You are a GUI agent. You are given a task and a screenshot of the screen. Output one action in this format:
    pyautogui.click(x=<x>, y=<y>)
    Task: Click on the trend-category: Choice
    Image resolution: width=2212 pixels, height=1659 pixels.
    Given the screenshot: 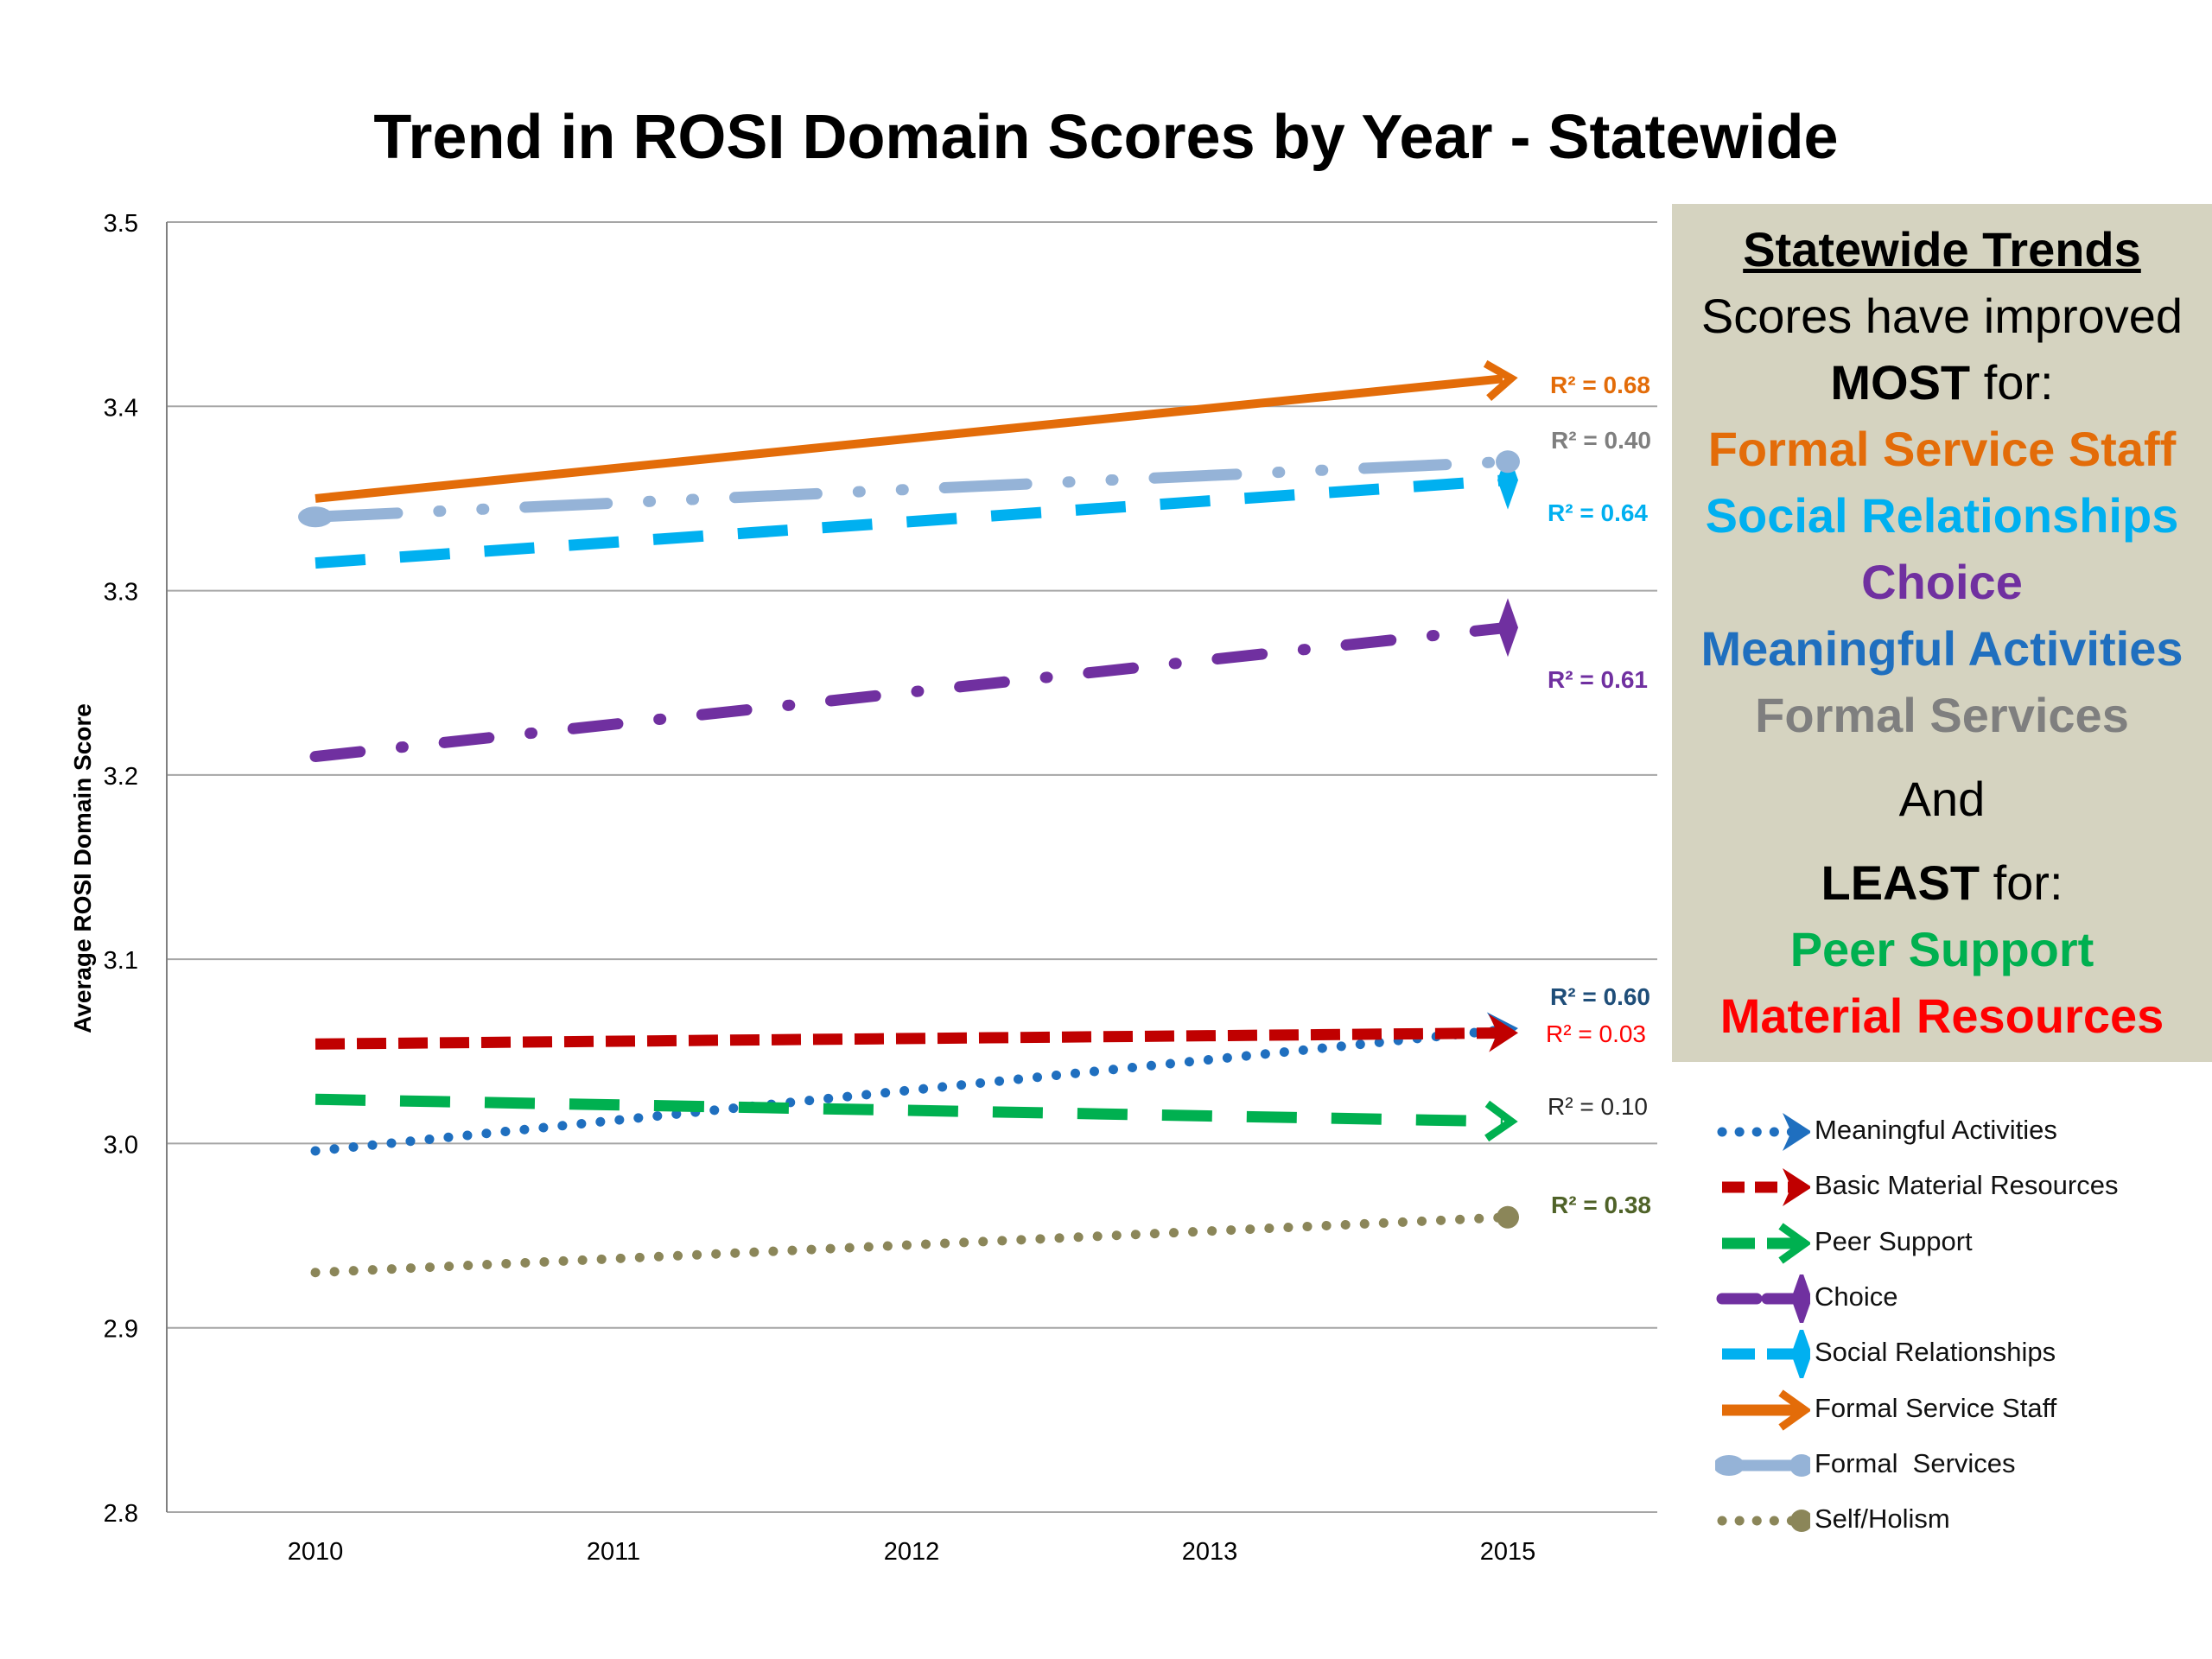 What is the action you would take?
    pyautogui.click(x=1942, y=582)
    